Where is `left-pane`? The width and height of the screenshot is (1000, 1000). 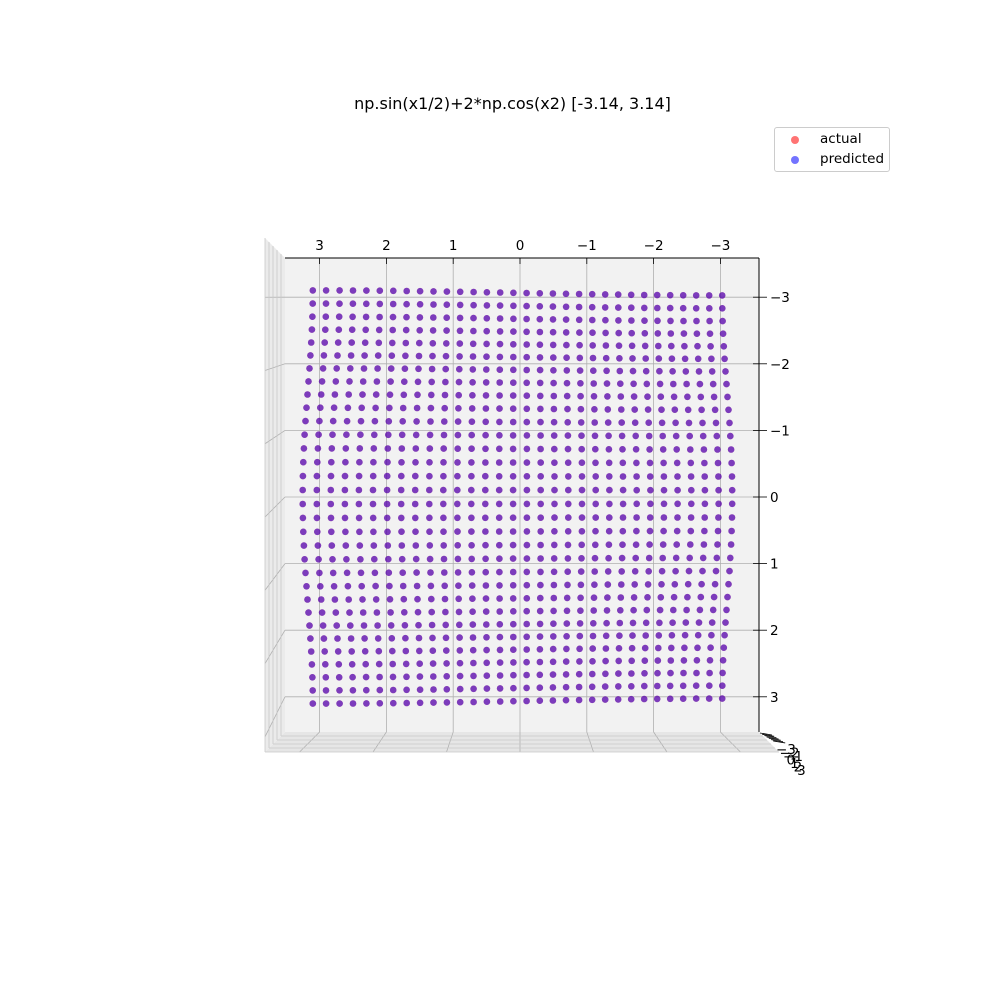 left-pane is located at coordinates (275, 495).